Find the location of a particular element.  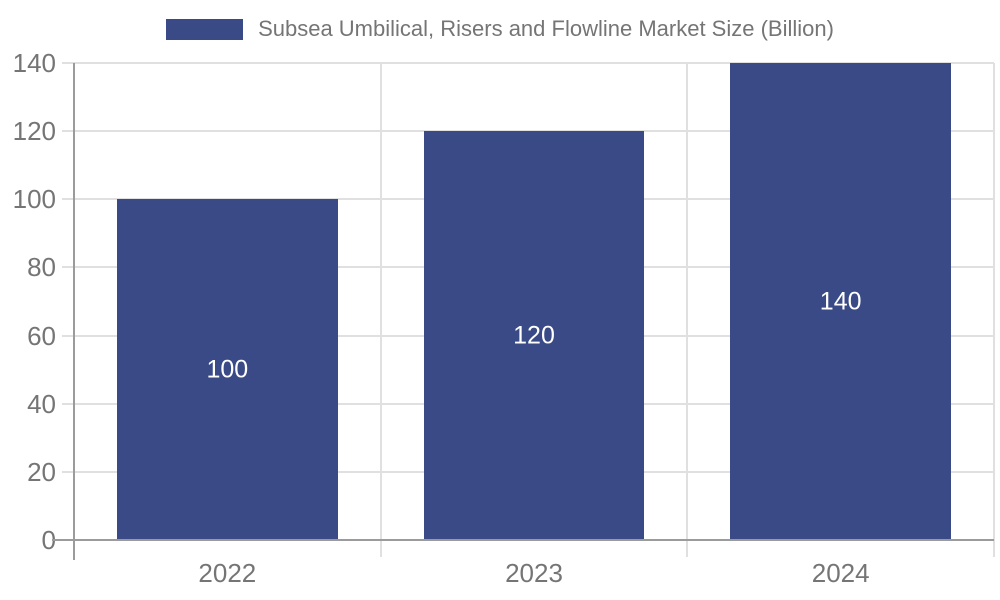

bar-value-label: 100 is located at coordinates (227, 369).